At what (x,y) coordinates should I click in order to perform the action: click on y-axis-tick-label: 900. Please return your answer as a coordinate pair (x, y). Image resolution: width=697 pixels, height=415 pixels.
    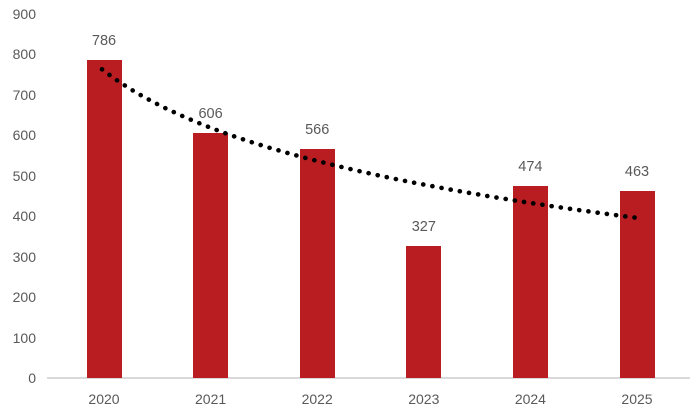
    Looking at the image, I should click on (24, 14).